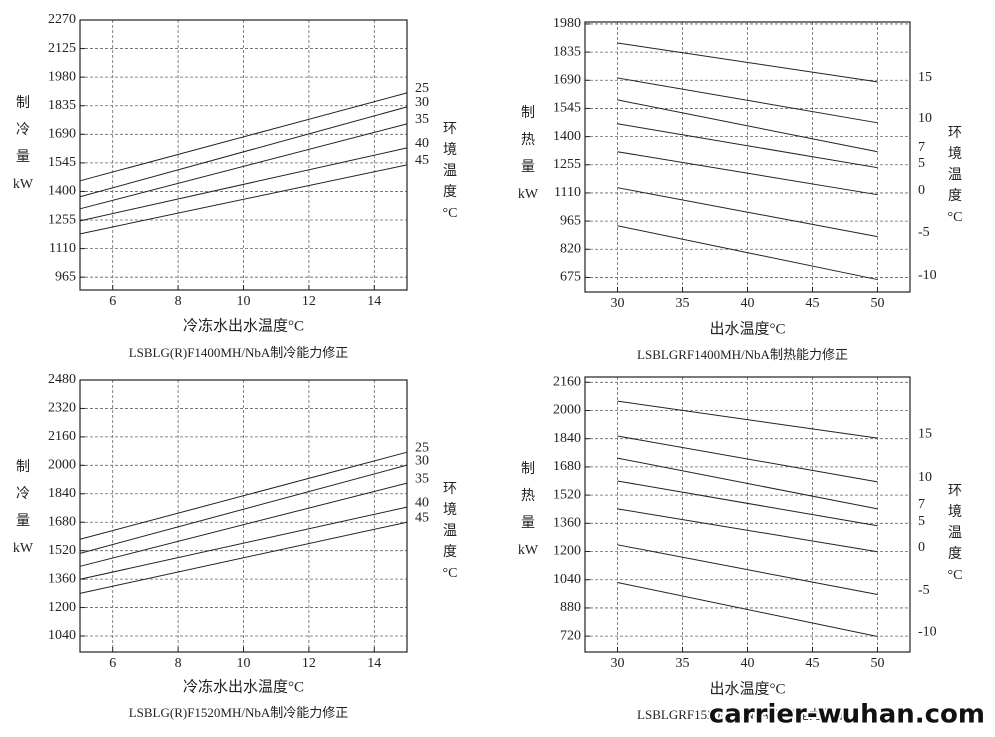 This screenshot has width=995, height=737. What do you see at coordinates (748, 303) in the screenshot?
I see `x-tick-label: 40` at bounding box center [748, 303].